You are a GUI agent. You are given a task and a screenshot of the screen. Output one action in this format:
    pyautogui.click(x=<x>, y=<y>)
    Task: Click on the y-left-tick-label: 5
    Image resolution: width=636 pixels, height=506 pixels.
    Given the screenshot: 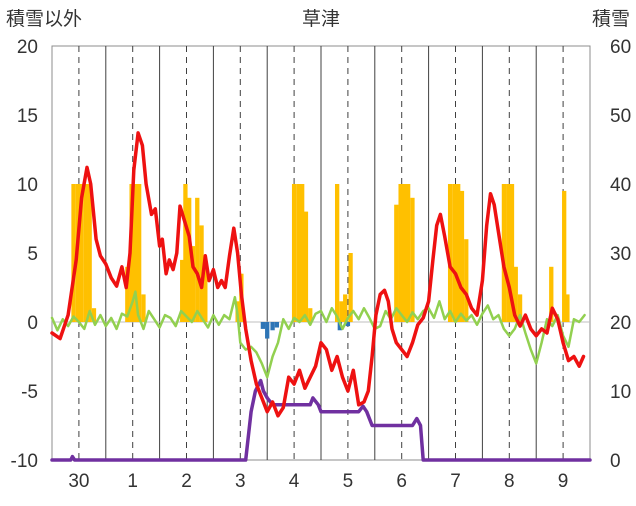 What is the action you would take?
    pyautogui.click(x=32, y=254)
    